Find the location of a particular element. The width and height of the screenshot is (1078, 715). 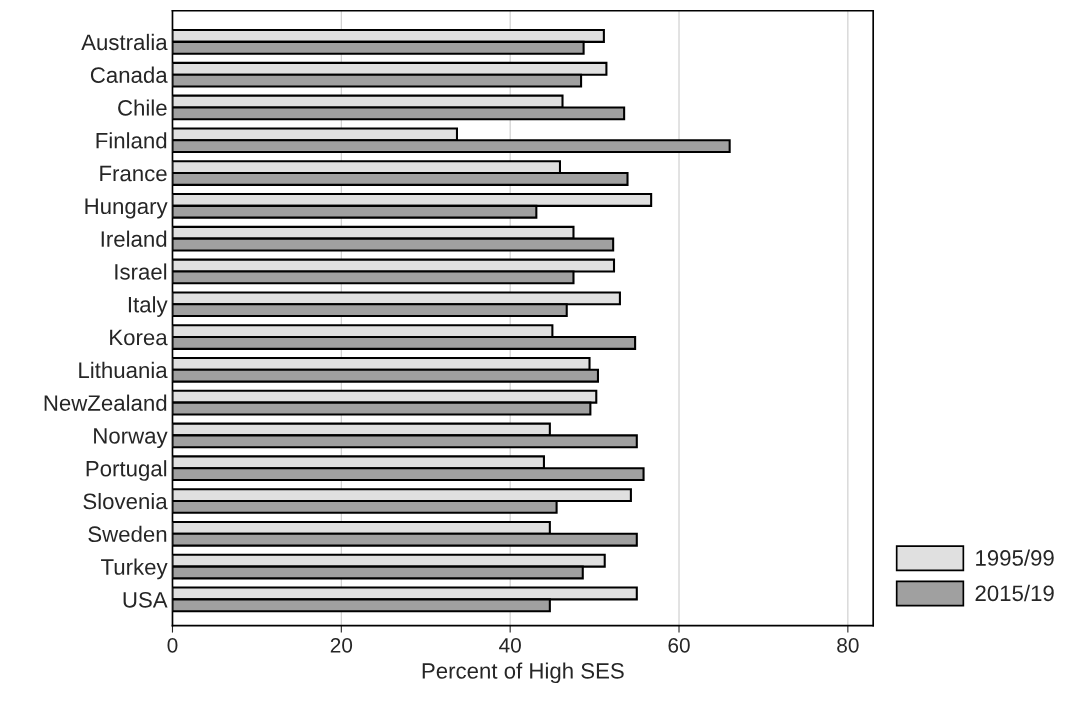

x-tick-label: 0 is located at coordinates (172, 645).